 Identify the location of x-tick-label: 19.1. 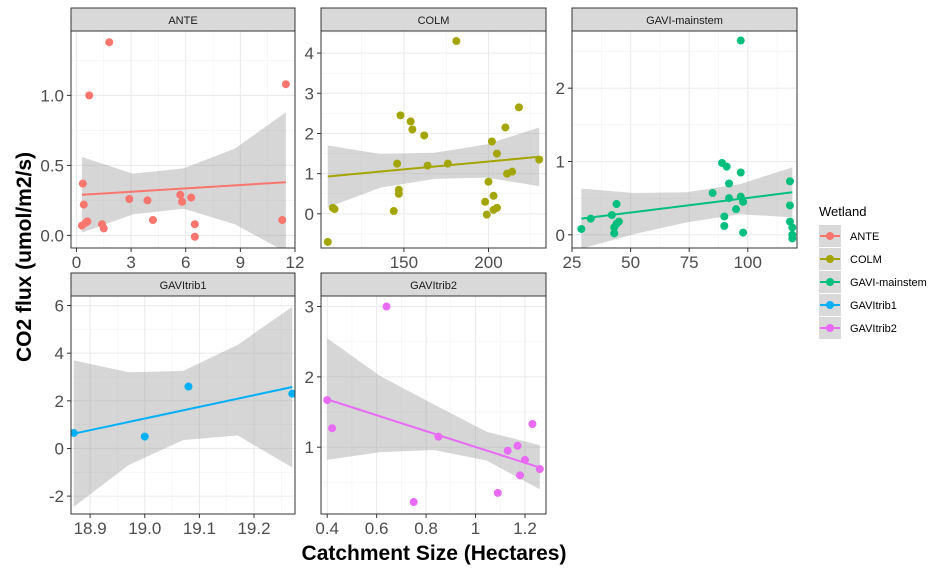
(199, 528).